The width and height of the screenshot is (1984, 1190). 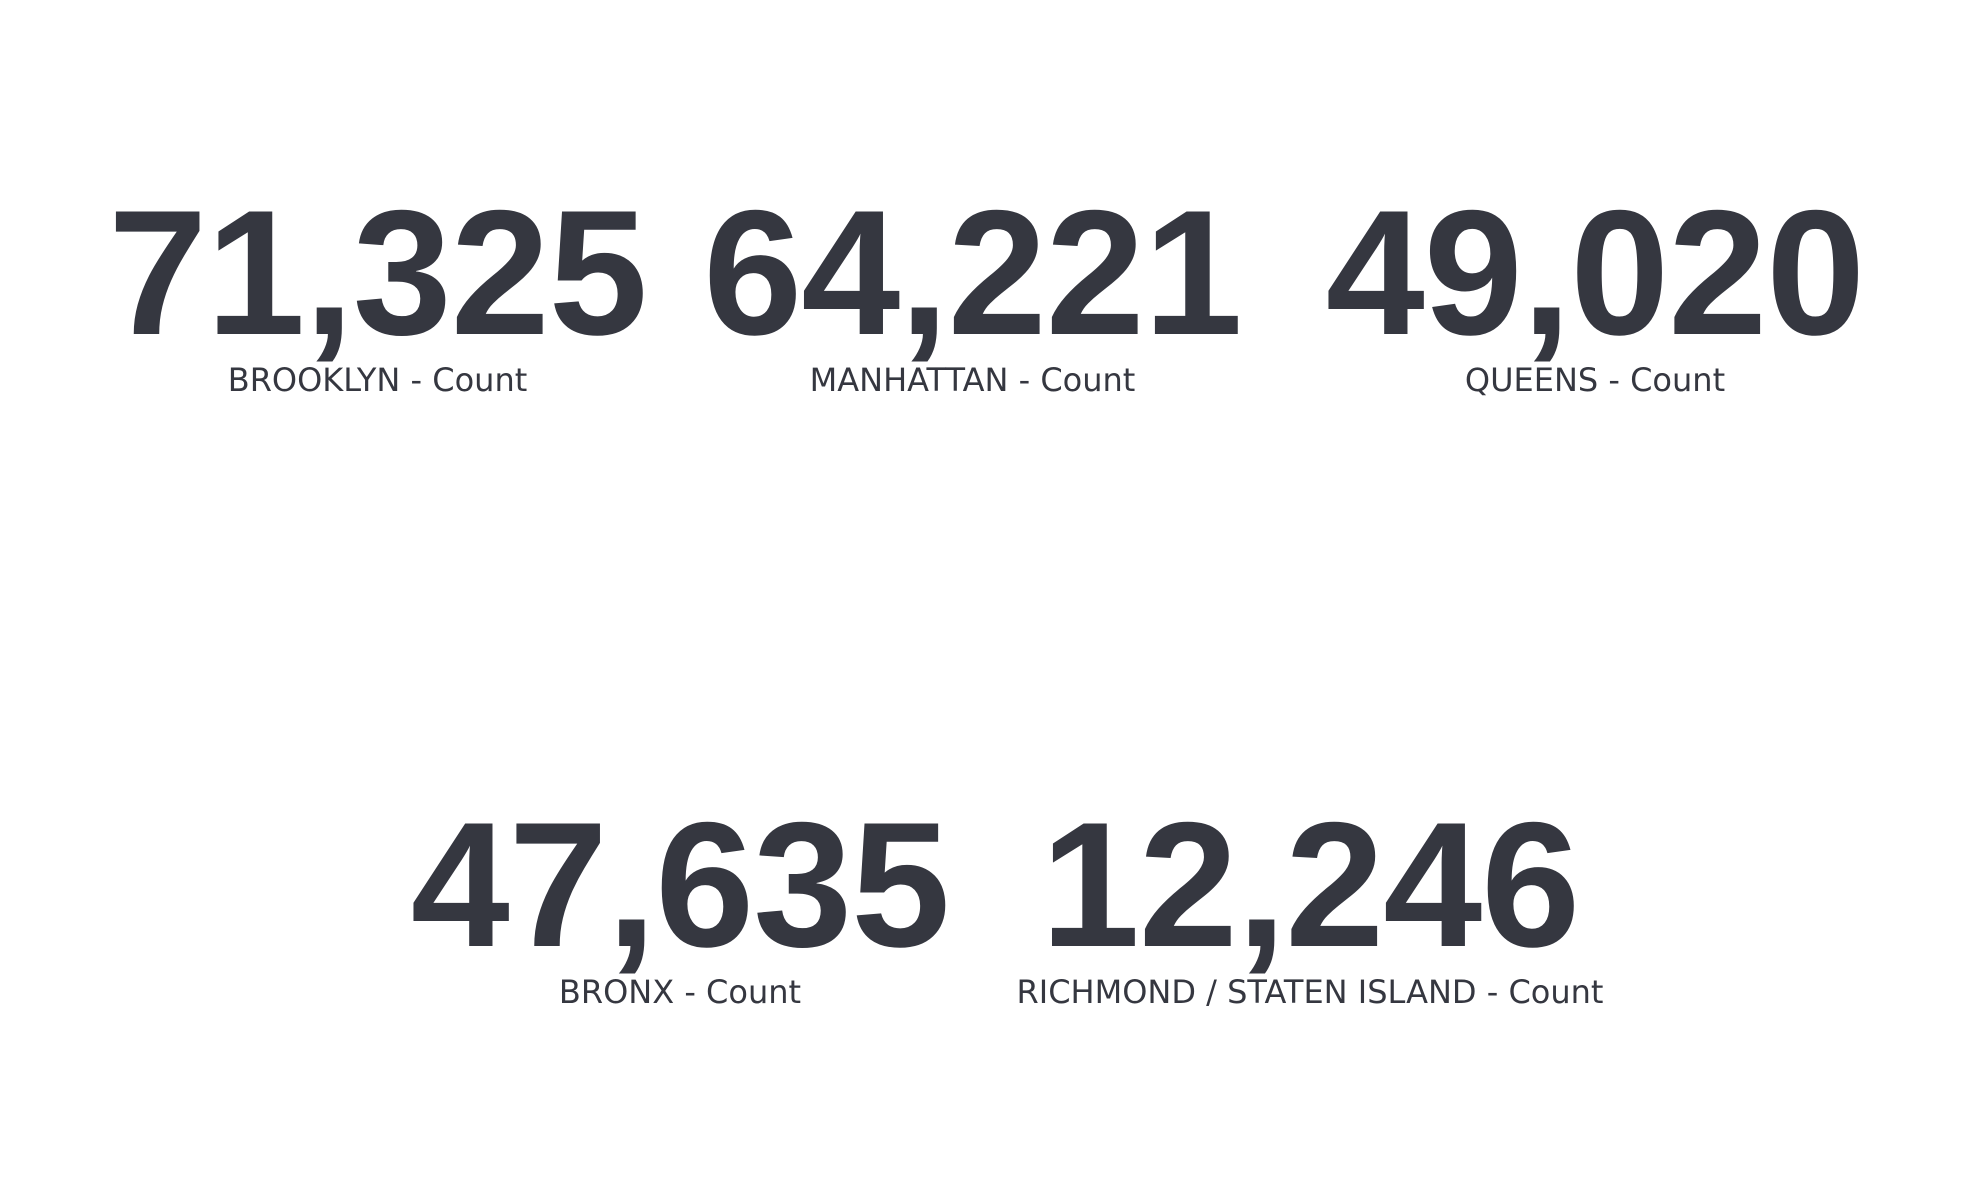 I want to click on metric-value: 71,325, so click(x=377, y=272).